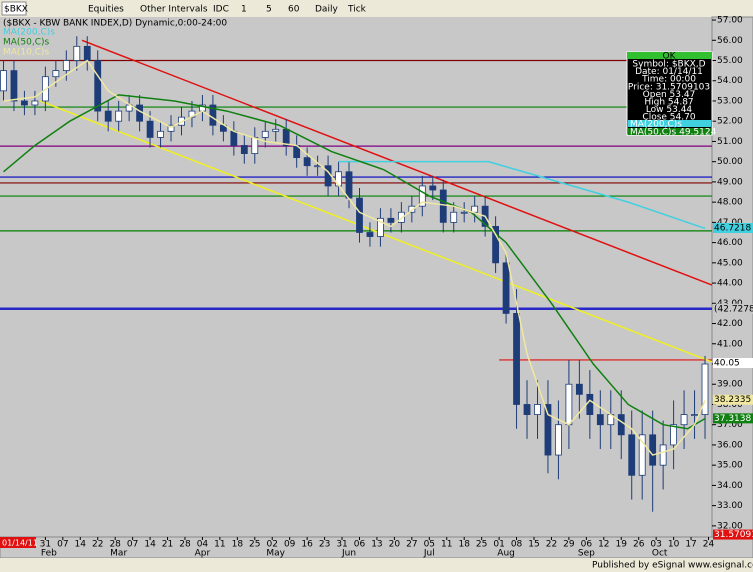  I want to click on data-window-row: Time: 00:00, so click(668, 80).